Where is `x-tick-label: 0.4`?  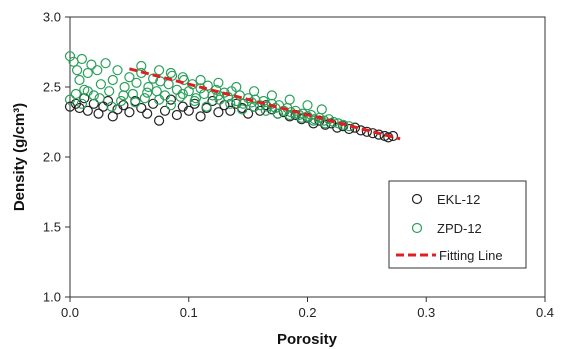 x-tick-label: 0.4 is located at coordinates (545, 312).